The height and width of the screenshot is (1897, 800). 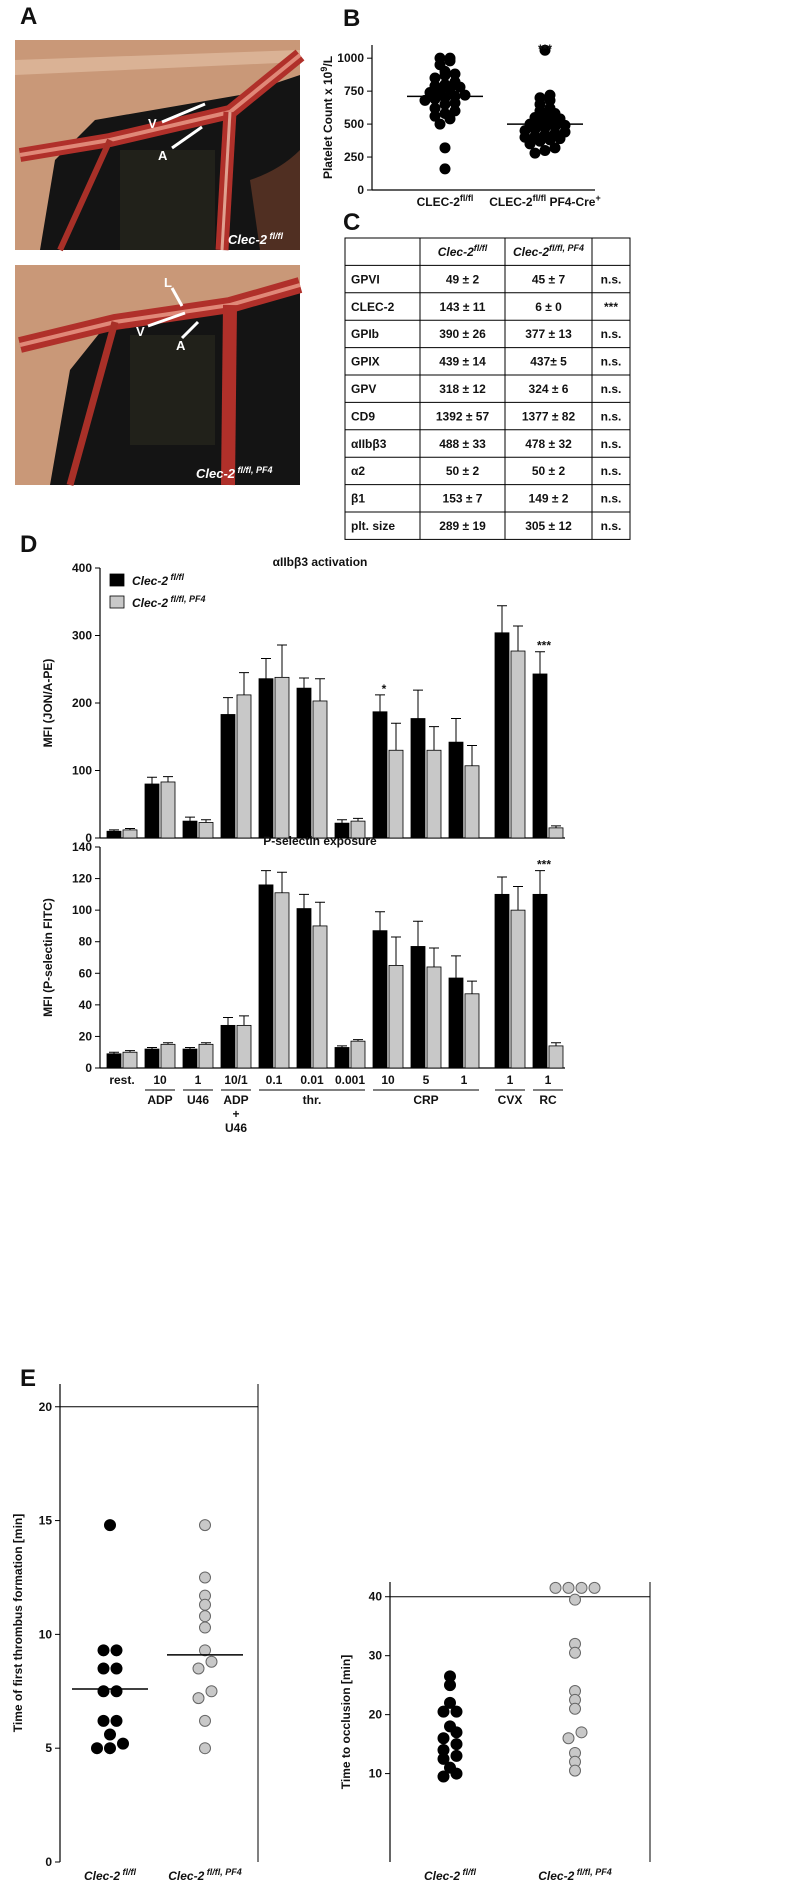 I want to click on y-tick-label: 40, so click(x=86, y=1005).